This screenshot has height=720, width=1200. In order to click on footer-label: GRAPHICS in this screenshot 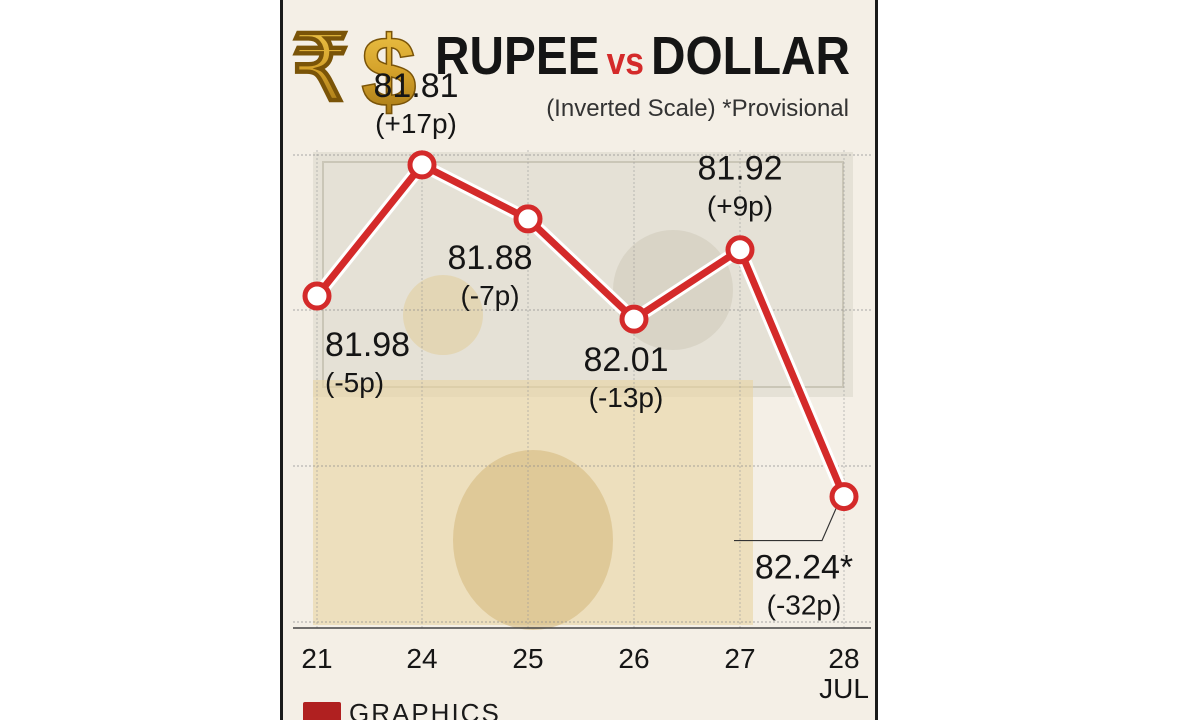, I will do `click(425, 708)`.